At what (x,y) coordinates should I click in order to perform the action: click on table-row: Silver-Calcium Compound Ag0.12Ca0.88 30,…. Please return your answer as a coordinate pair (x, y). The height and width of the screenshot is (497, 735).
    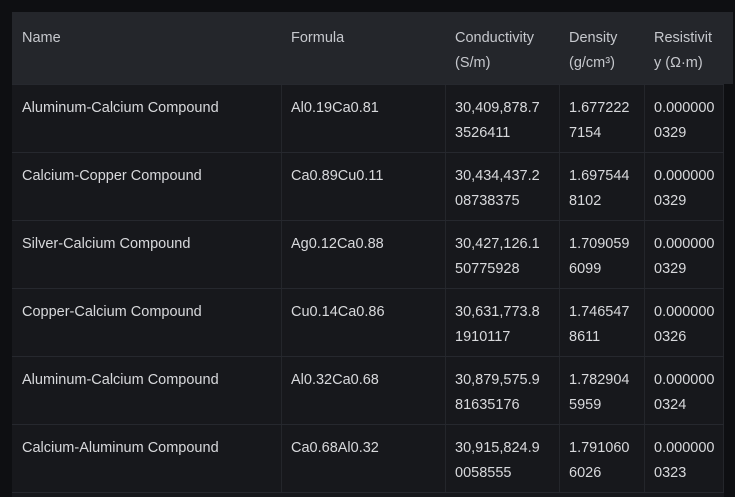
    Looking at the image, I should click on (368, 254).